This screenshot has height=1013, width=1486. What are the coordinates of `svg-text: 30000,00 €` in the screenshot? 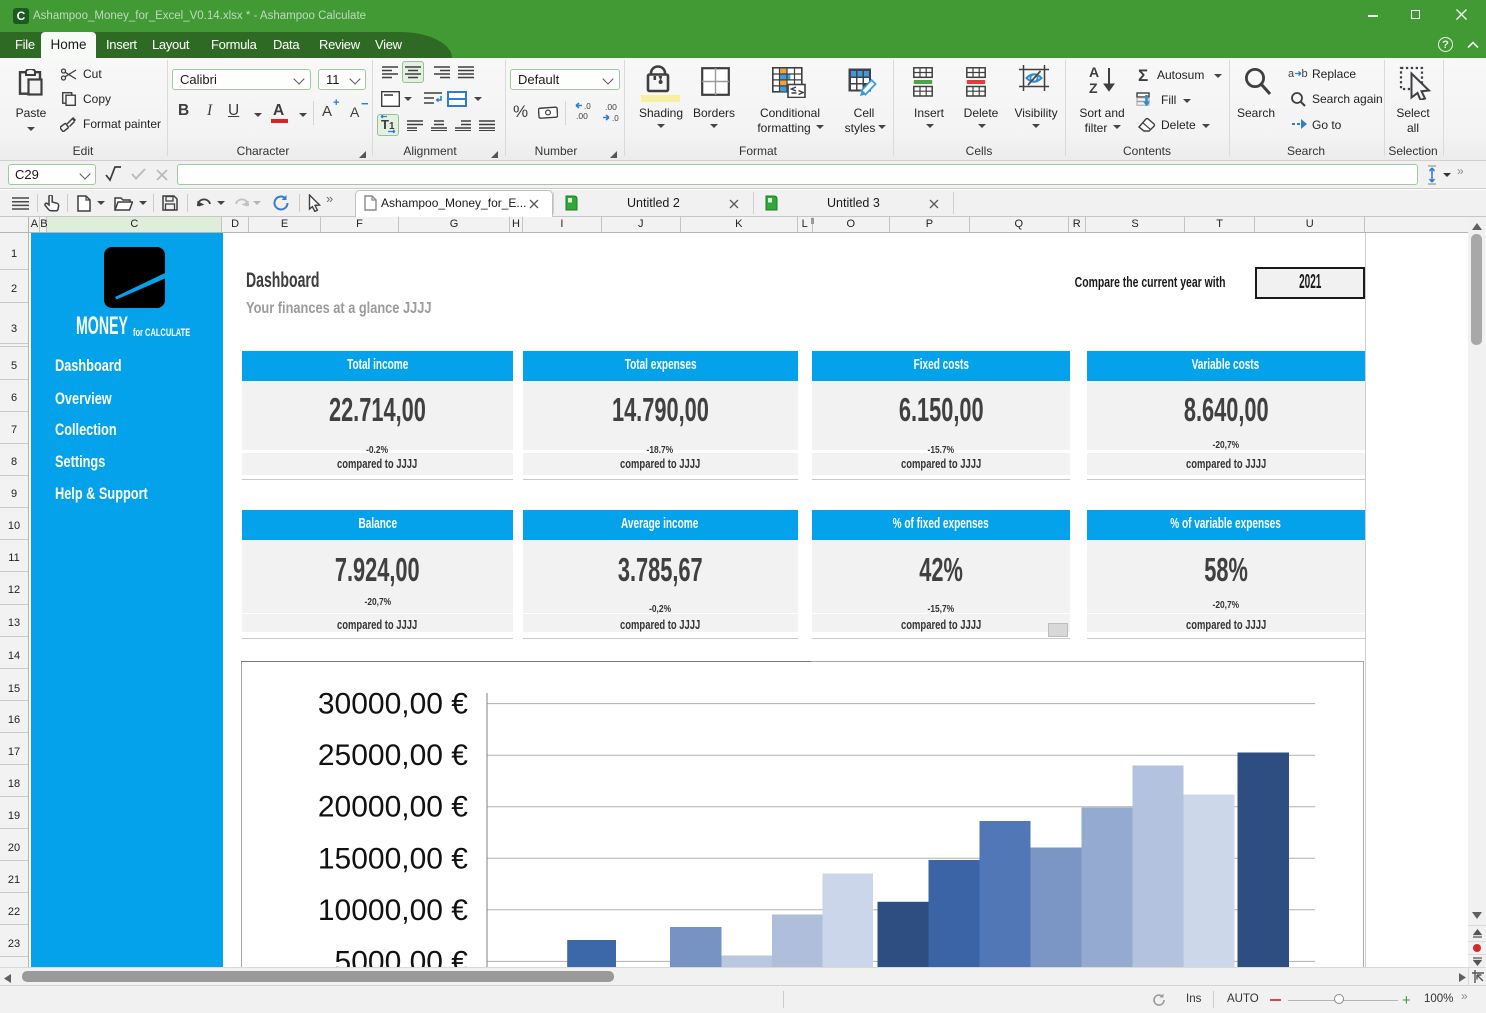 It's located at (393, 704).